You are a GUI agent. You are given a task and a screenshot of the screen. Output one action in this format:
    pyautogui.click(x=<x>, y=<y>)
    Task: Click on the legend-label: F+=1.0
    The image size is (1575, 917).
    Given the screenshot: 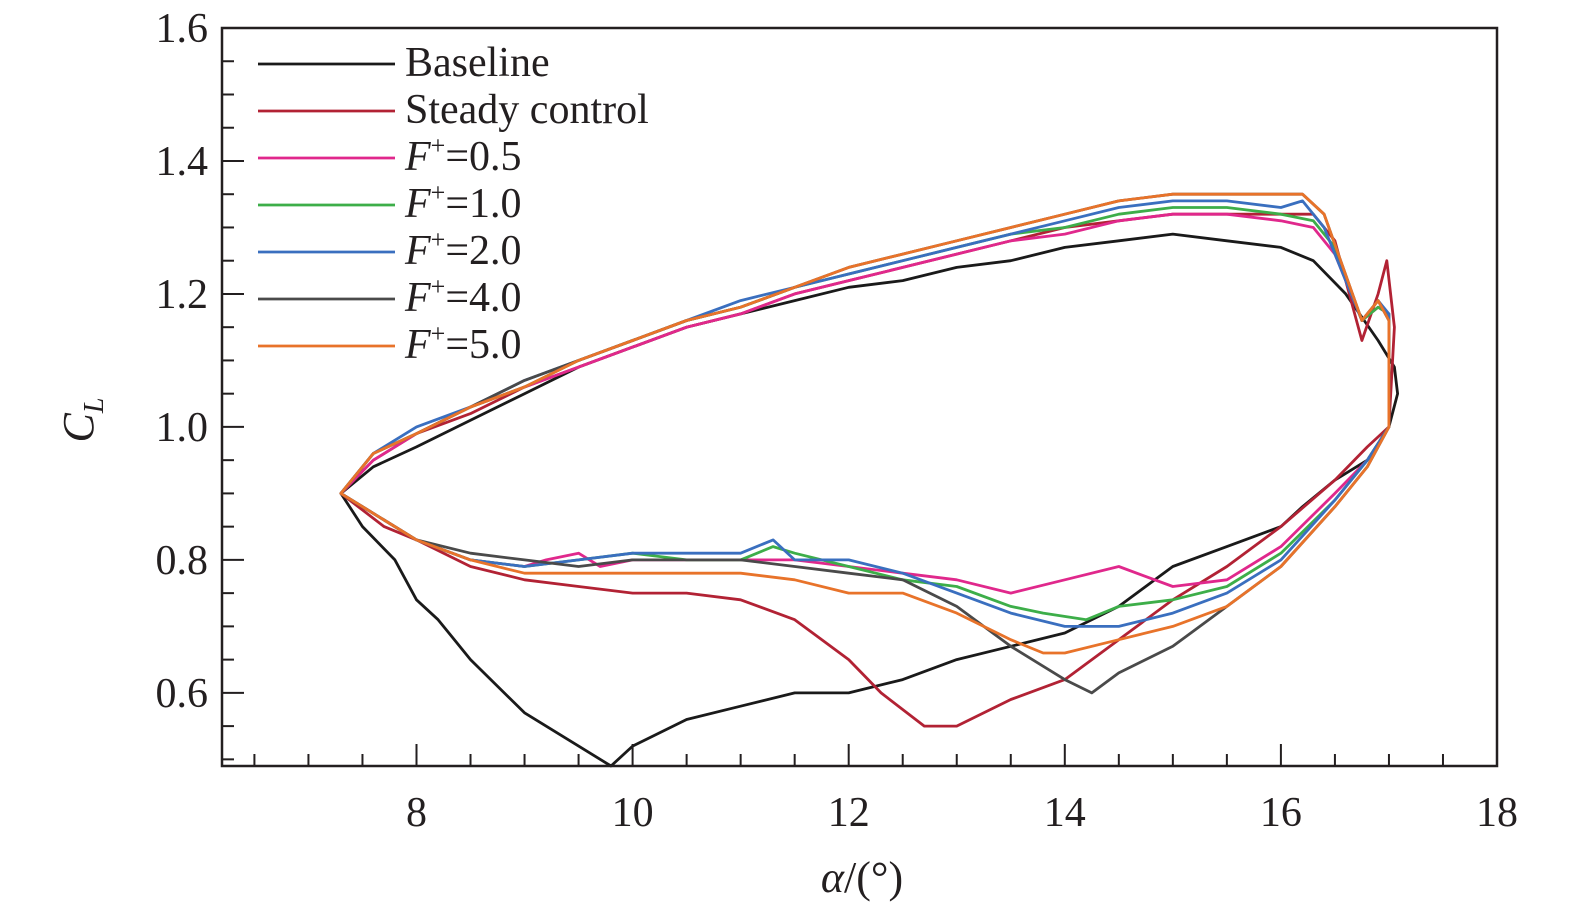 What is the action you would take?
    pyautogui.click(x=463, y=202)
    